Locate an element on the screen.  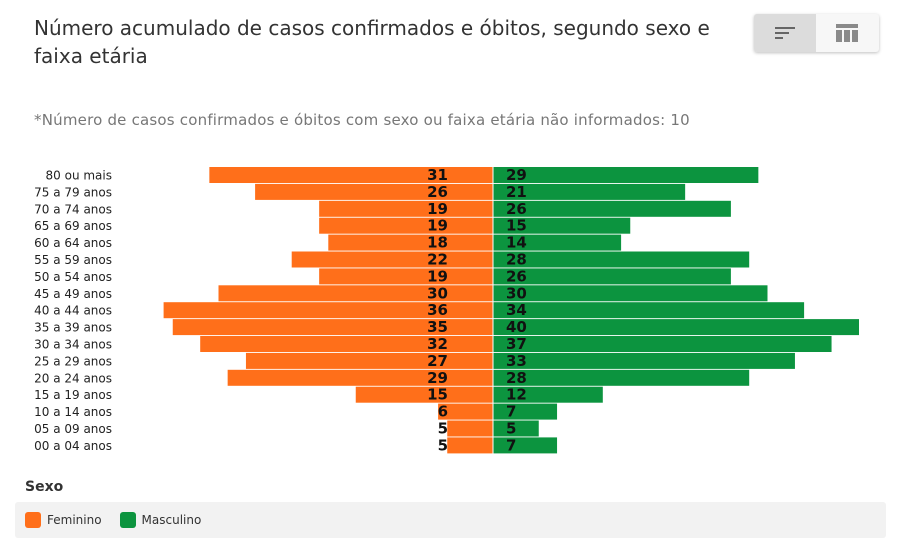
value-label-feminino-35-a-39-anos: 35 is located at coordinates (437, 327).